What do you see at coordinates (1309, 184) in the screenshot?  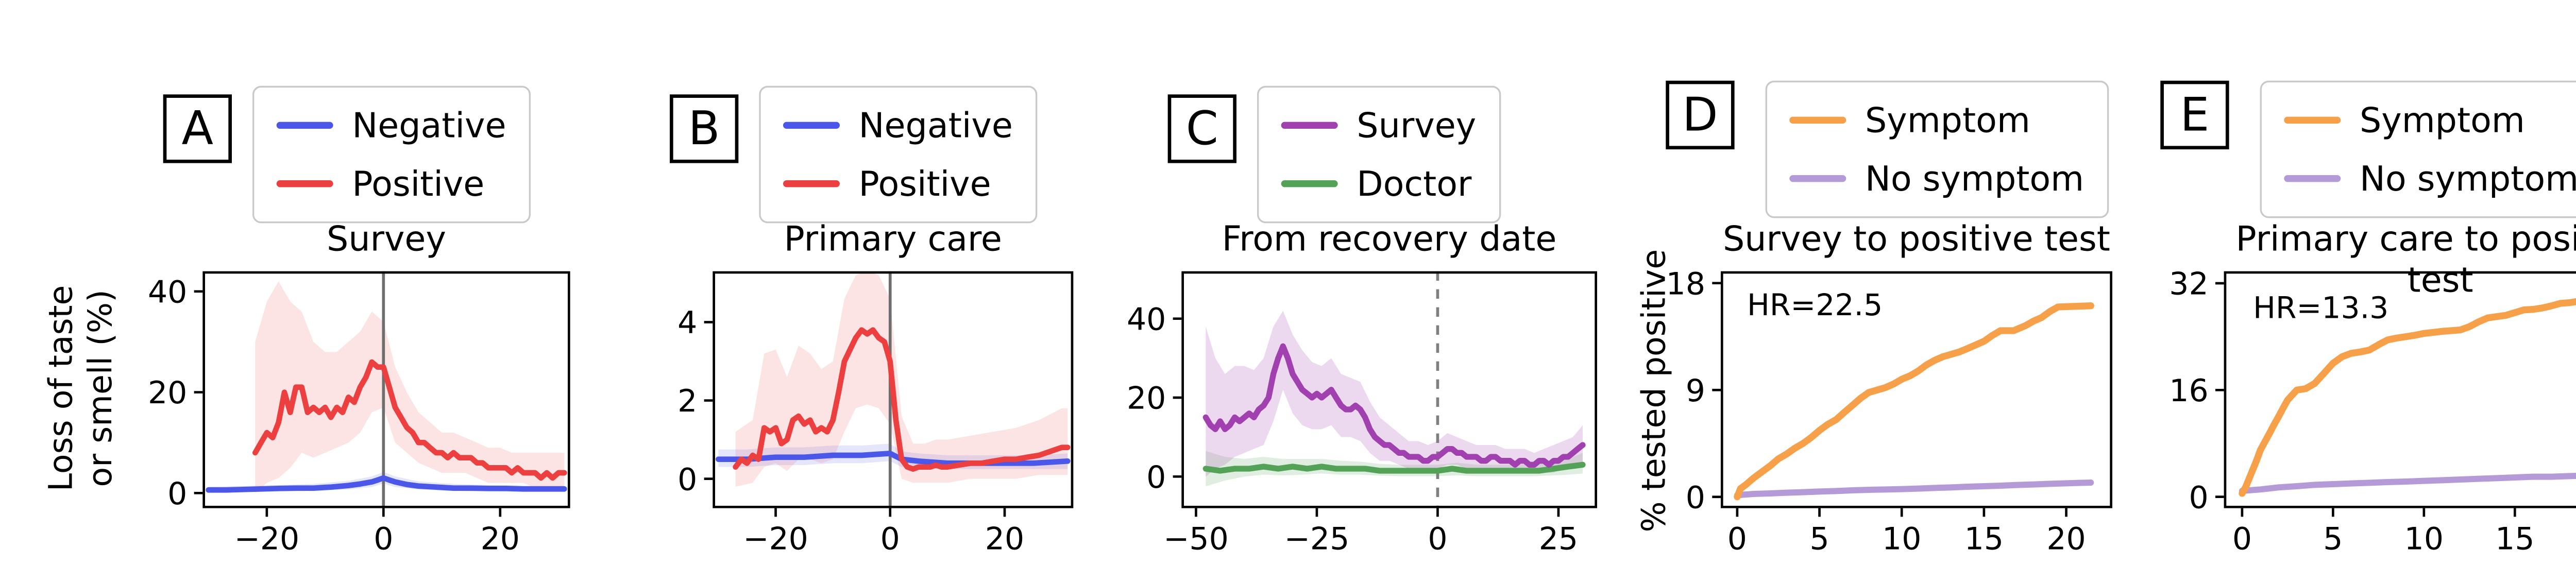 I see `legend-swatch-doctor` at bounding box center [1309, 184].